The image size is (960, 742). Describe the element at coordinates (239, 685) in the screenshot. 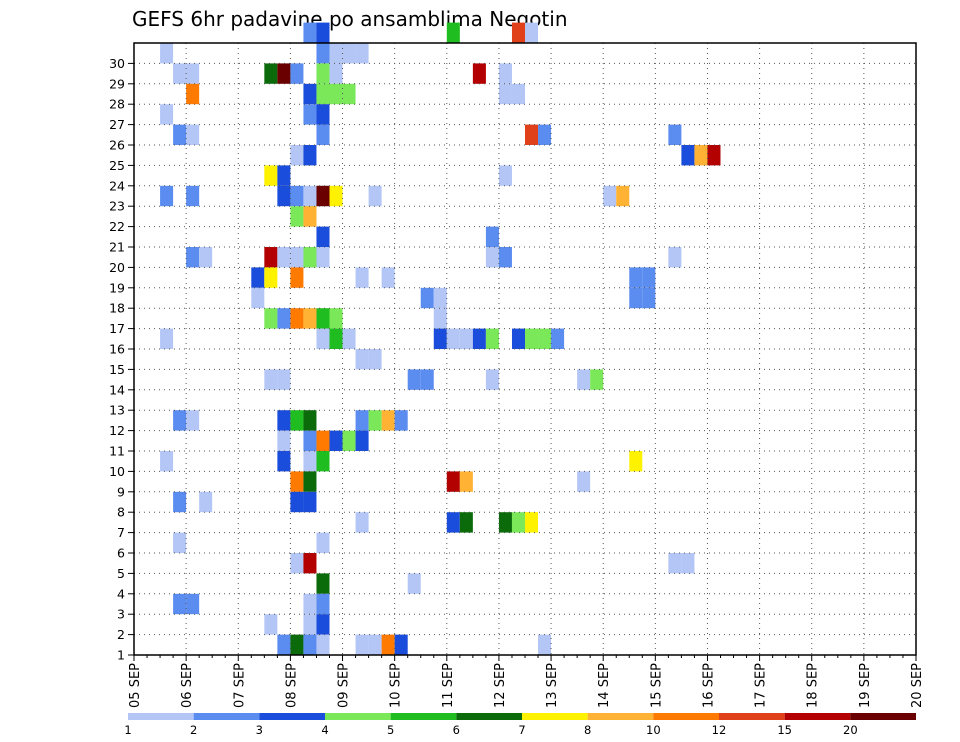

I see `x-tick-label: 07 SEP` at that location.